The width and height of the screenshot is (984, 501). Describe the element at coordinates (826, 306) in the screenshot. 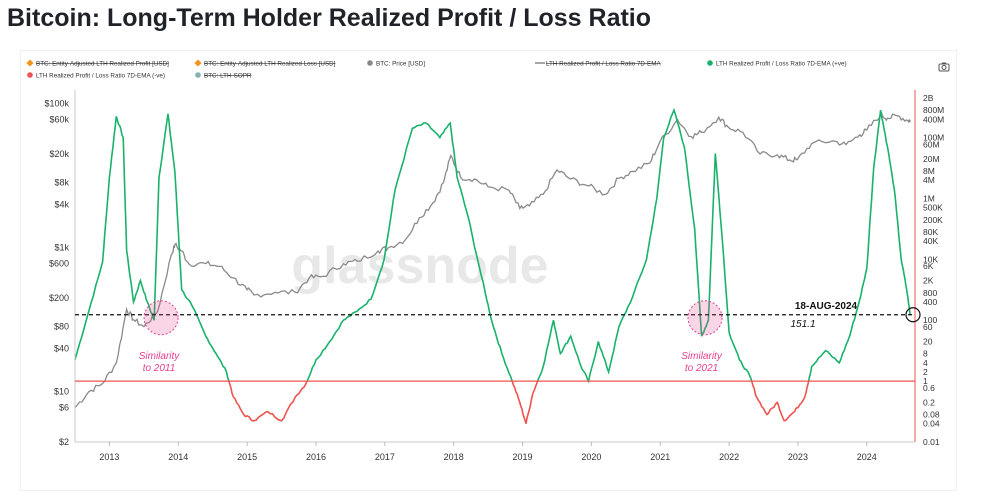

I see `date-label: 18-AUG-2024` at that location.